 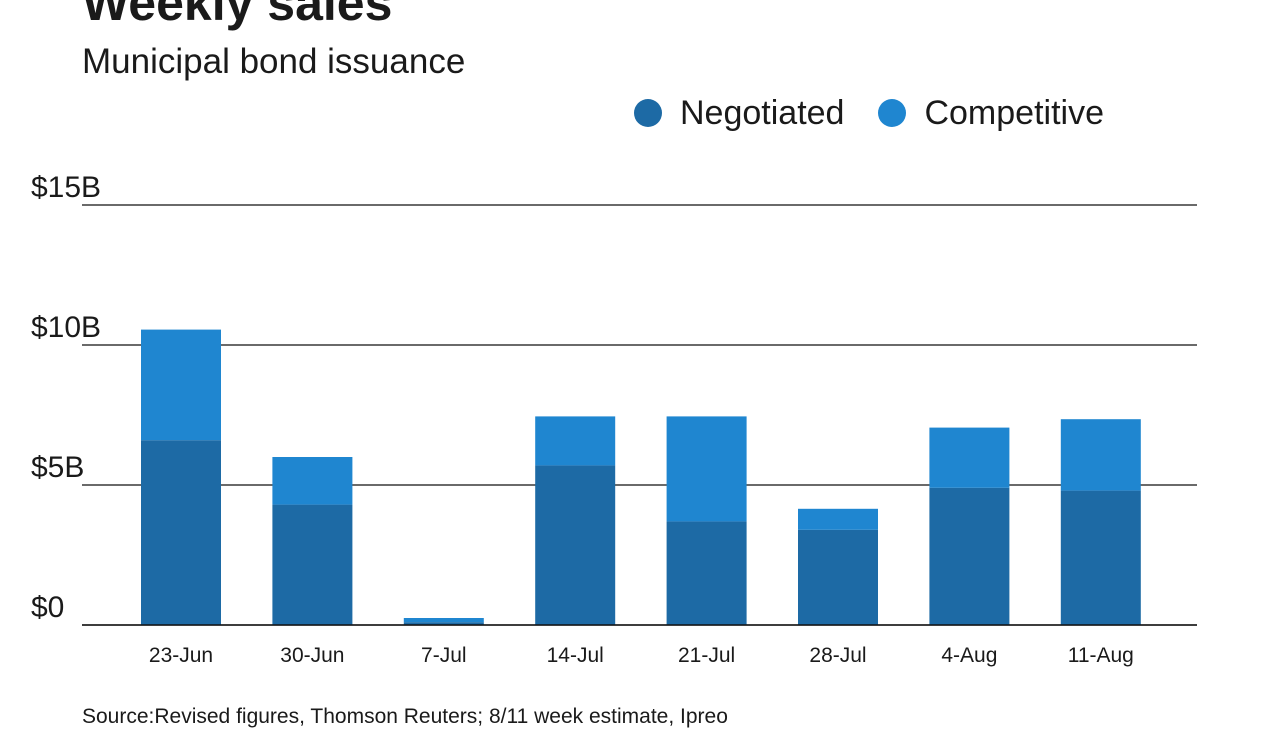 What do you see at coordinates (762, 112) in the screenshot?
I see `legend-label-negotiated: Negotiated` at bounding box center [762, 112].